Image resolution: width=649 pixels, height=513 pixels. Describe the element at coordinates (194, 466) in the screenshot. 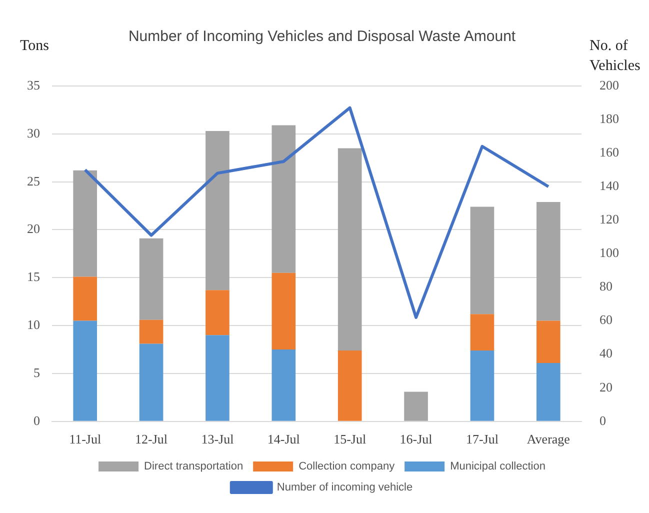

I see `legend-label: Direct transportation` at that location.